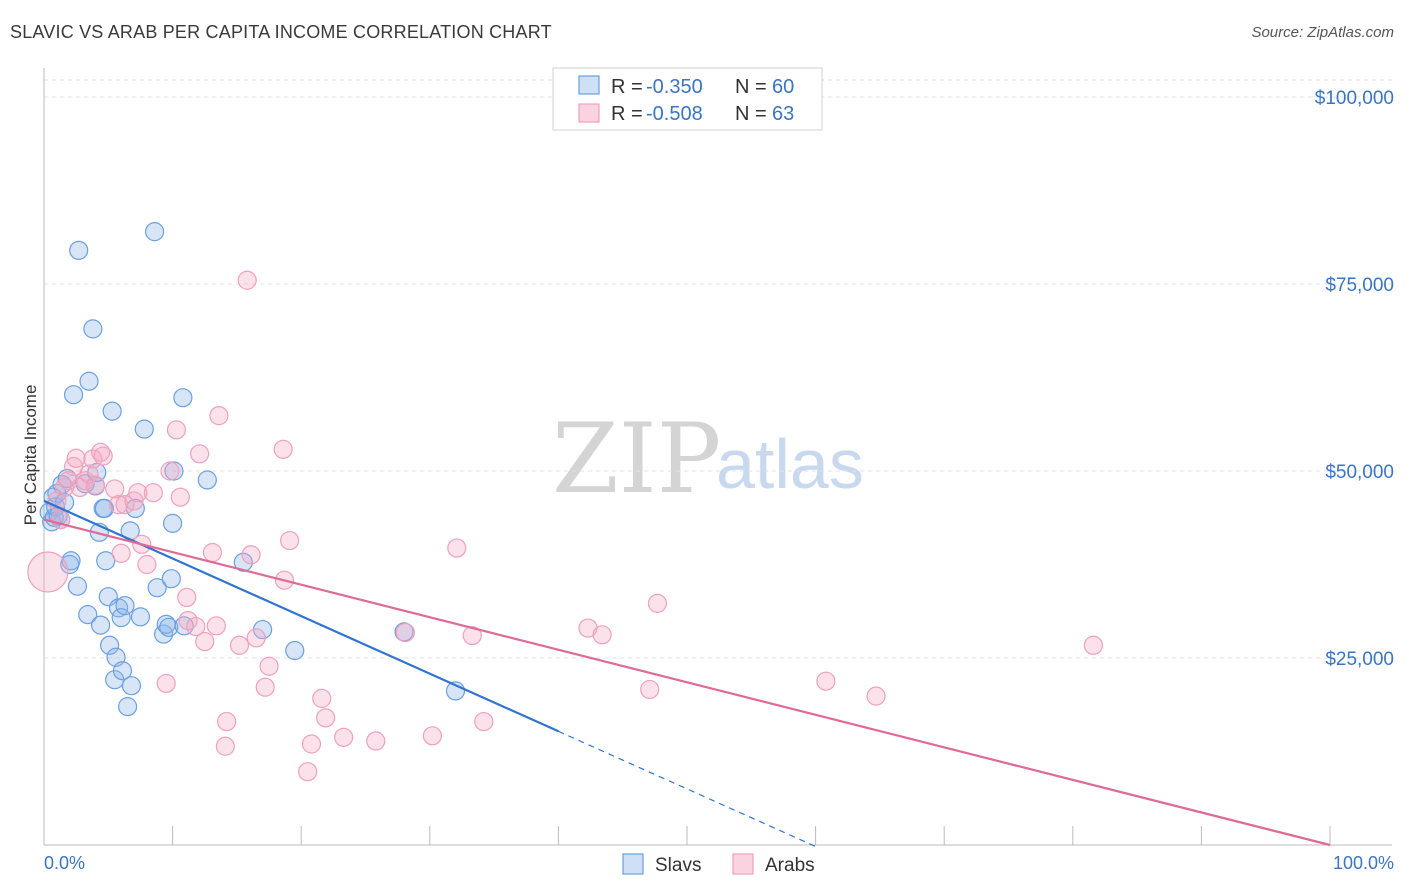  I want to click on legend-swatch-arabs, so click(589, 113).